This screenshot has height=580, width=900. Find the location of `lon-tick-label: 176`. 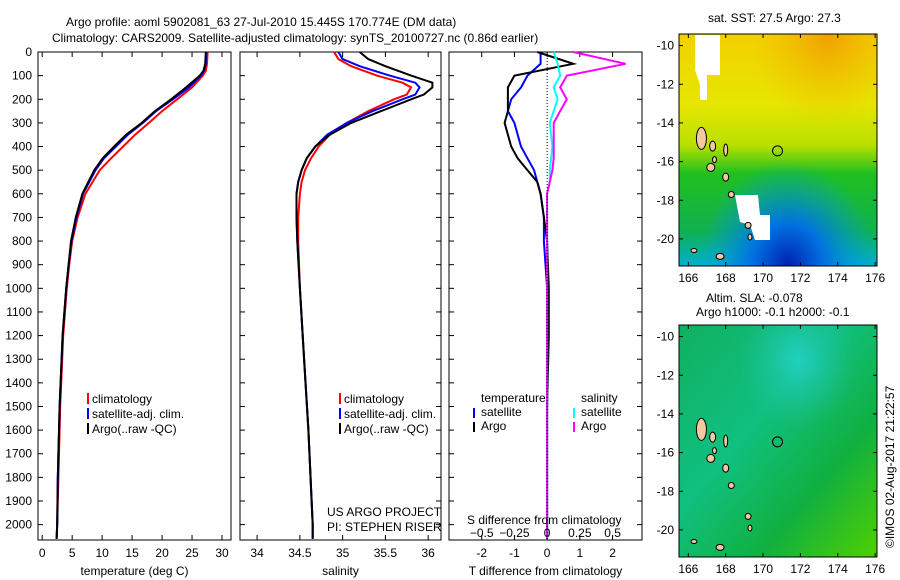

lon-tick-label: 176 is located at coordinates (875, 569).